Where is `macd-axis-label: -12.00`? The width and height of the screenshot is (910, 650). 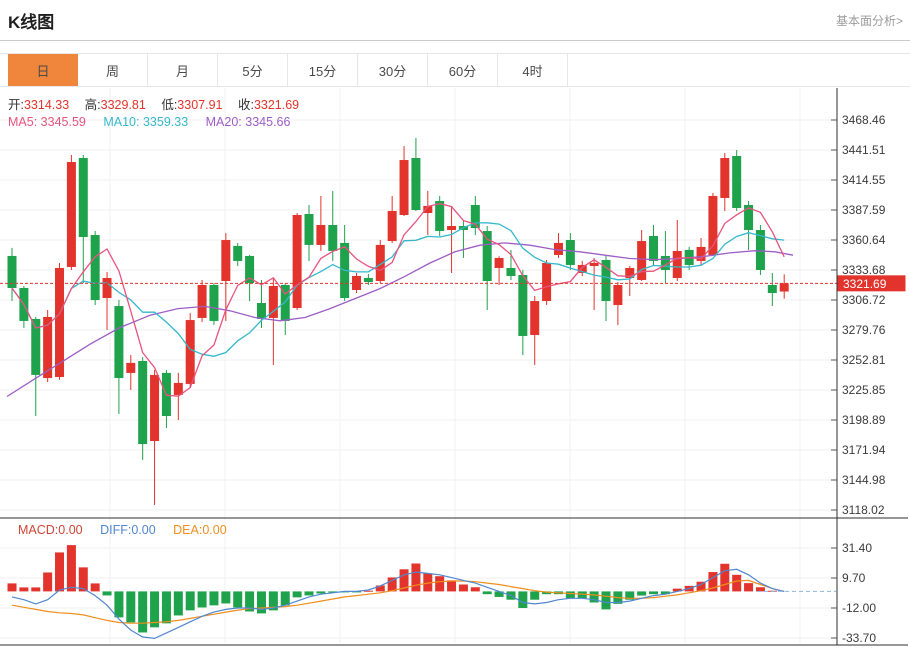
macd-axis-label: -12.00 is located at coordinates (859, 608).